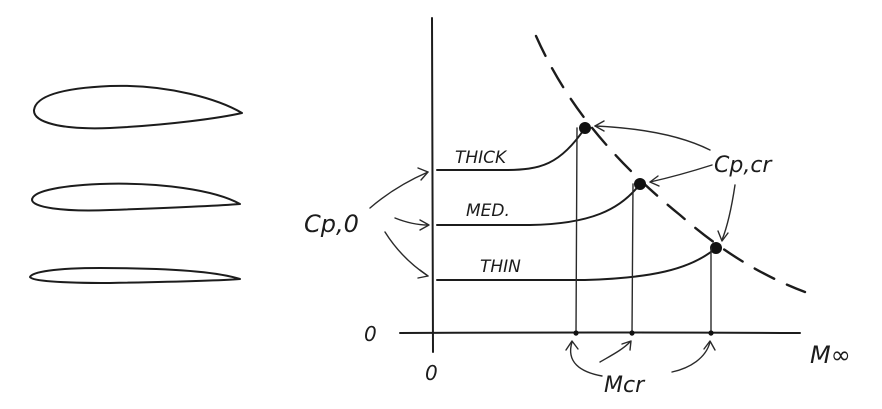 This screenshot has width=882, height=409. Describe the element at coordinates (640, 184) in the screenshot. I see `medium-critical-point` at that location.